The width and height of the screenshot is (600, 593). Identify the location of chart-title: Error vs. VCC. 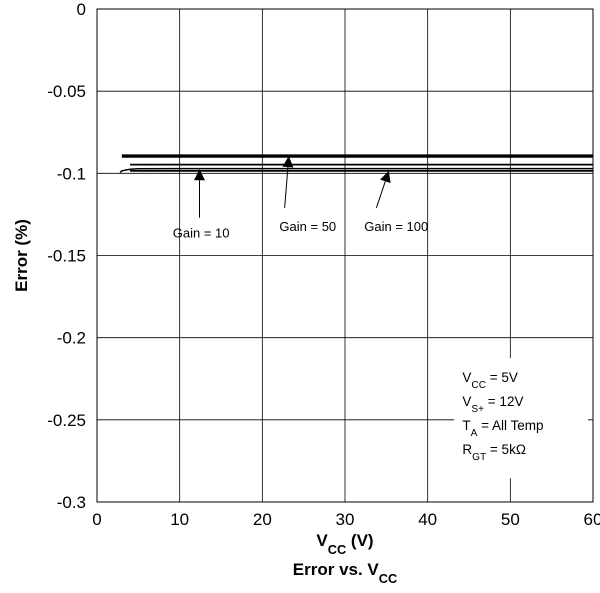
(345, 573).